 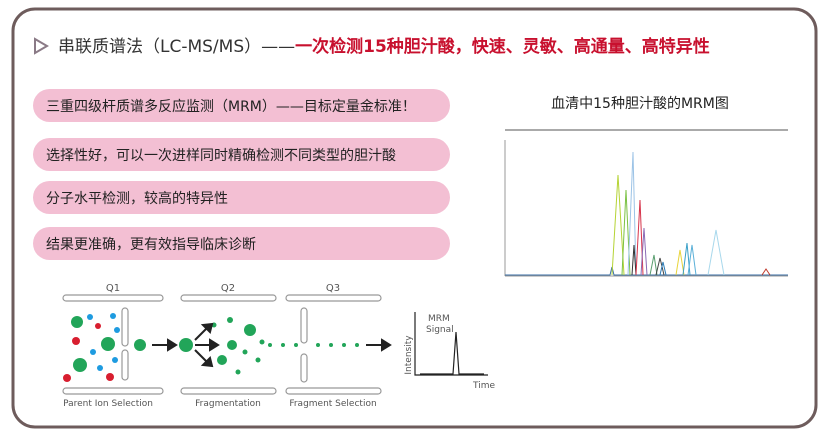 I want to click on stage-caption: Parent Ion Selection, so click(x=108, y=404).